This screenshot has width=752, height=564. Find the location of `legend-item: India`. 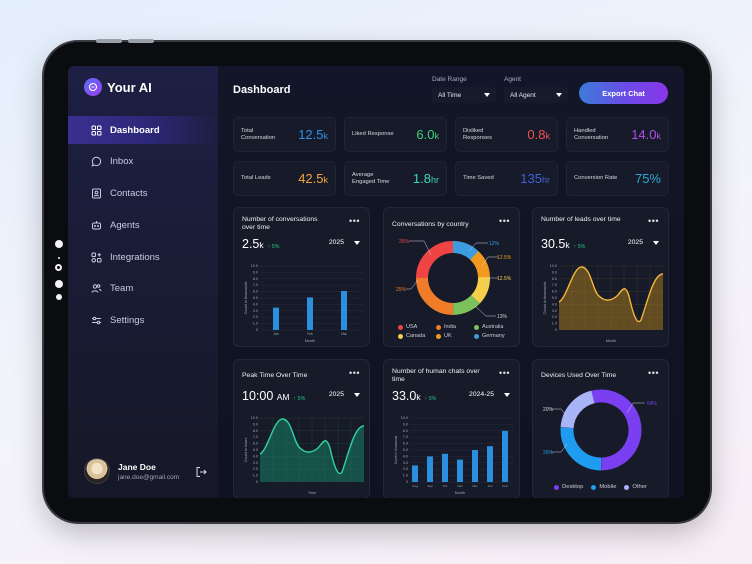

legend-item: India is located at coordinates (455, 327).